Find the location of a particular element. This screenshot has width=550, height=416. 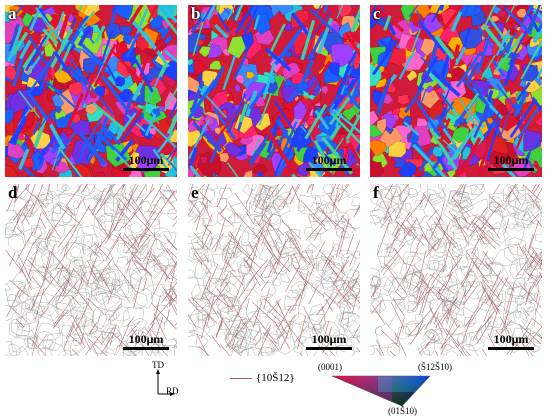

boundary-map-d: d 100μm is located at coordinates (91, 270).